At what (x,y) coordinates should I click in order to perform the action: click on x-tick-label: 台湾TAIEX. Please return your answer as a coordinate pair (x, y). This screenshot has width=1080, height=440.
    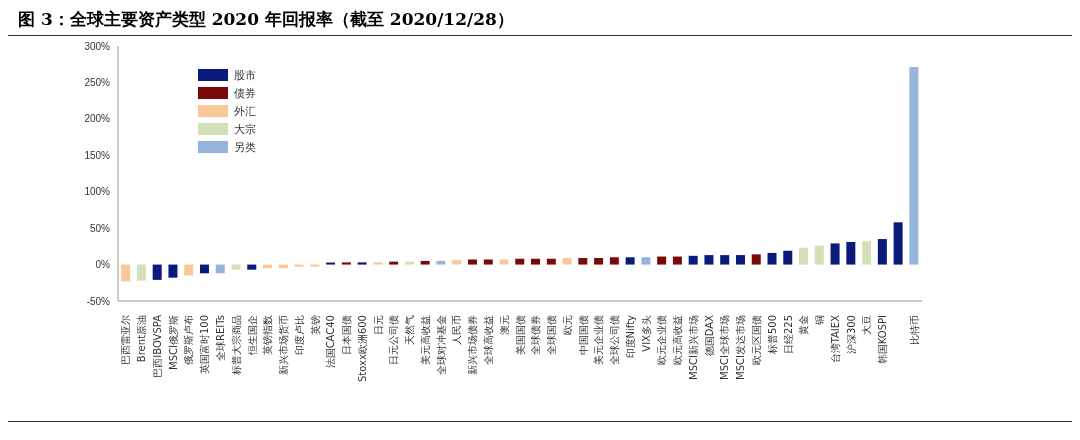
    Looking at the image, I should click on (835, 339).